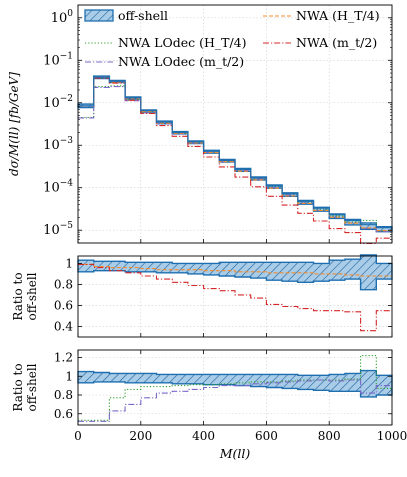 This screenshot has width=407, height=477. Describe the element at coordinates (14, 124) in the screenshot. I see `main-y-label: dσ/M(ll) [fb/GeV]` at that location.